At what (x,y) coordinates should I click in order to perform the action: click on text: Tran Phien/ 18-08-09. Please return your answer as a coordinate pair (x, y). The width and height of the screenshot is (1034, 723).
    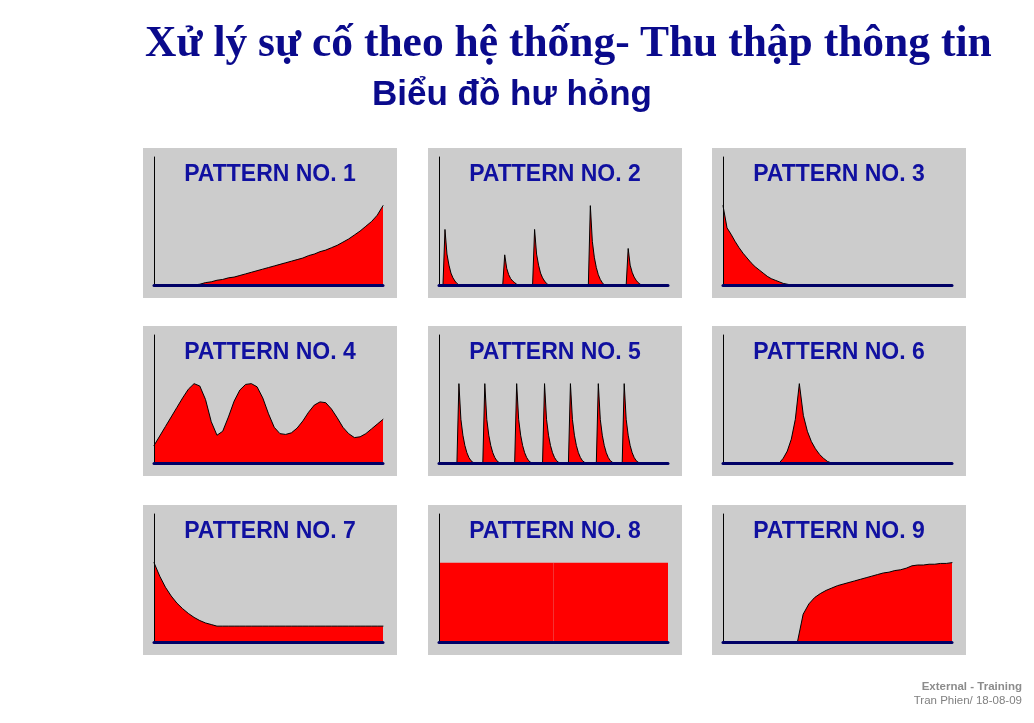
    Looking at the image, I should click on (967, 700).